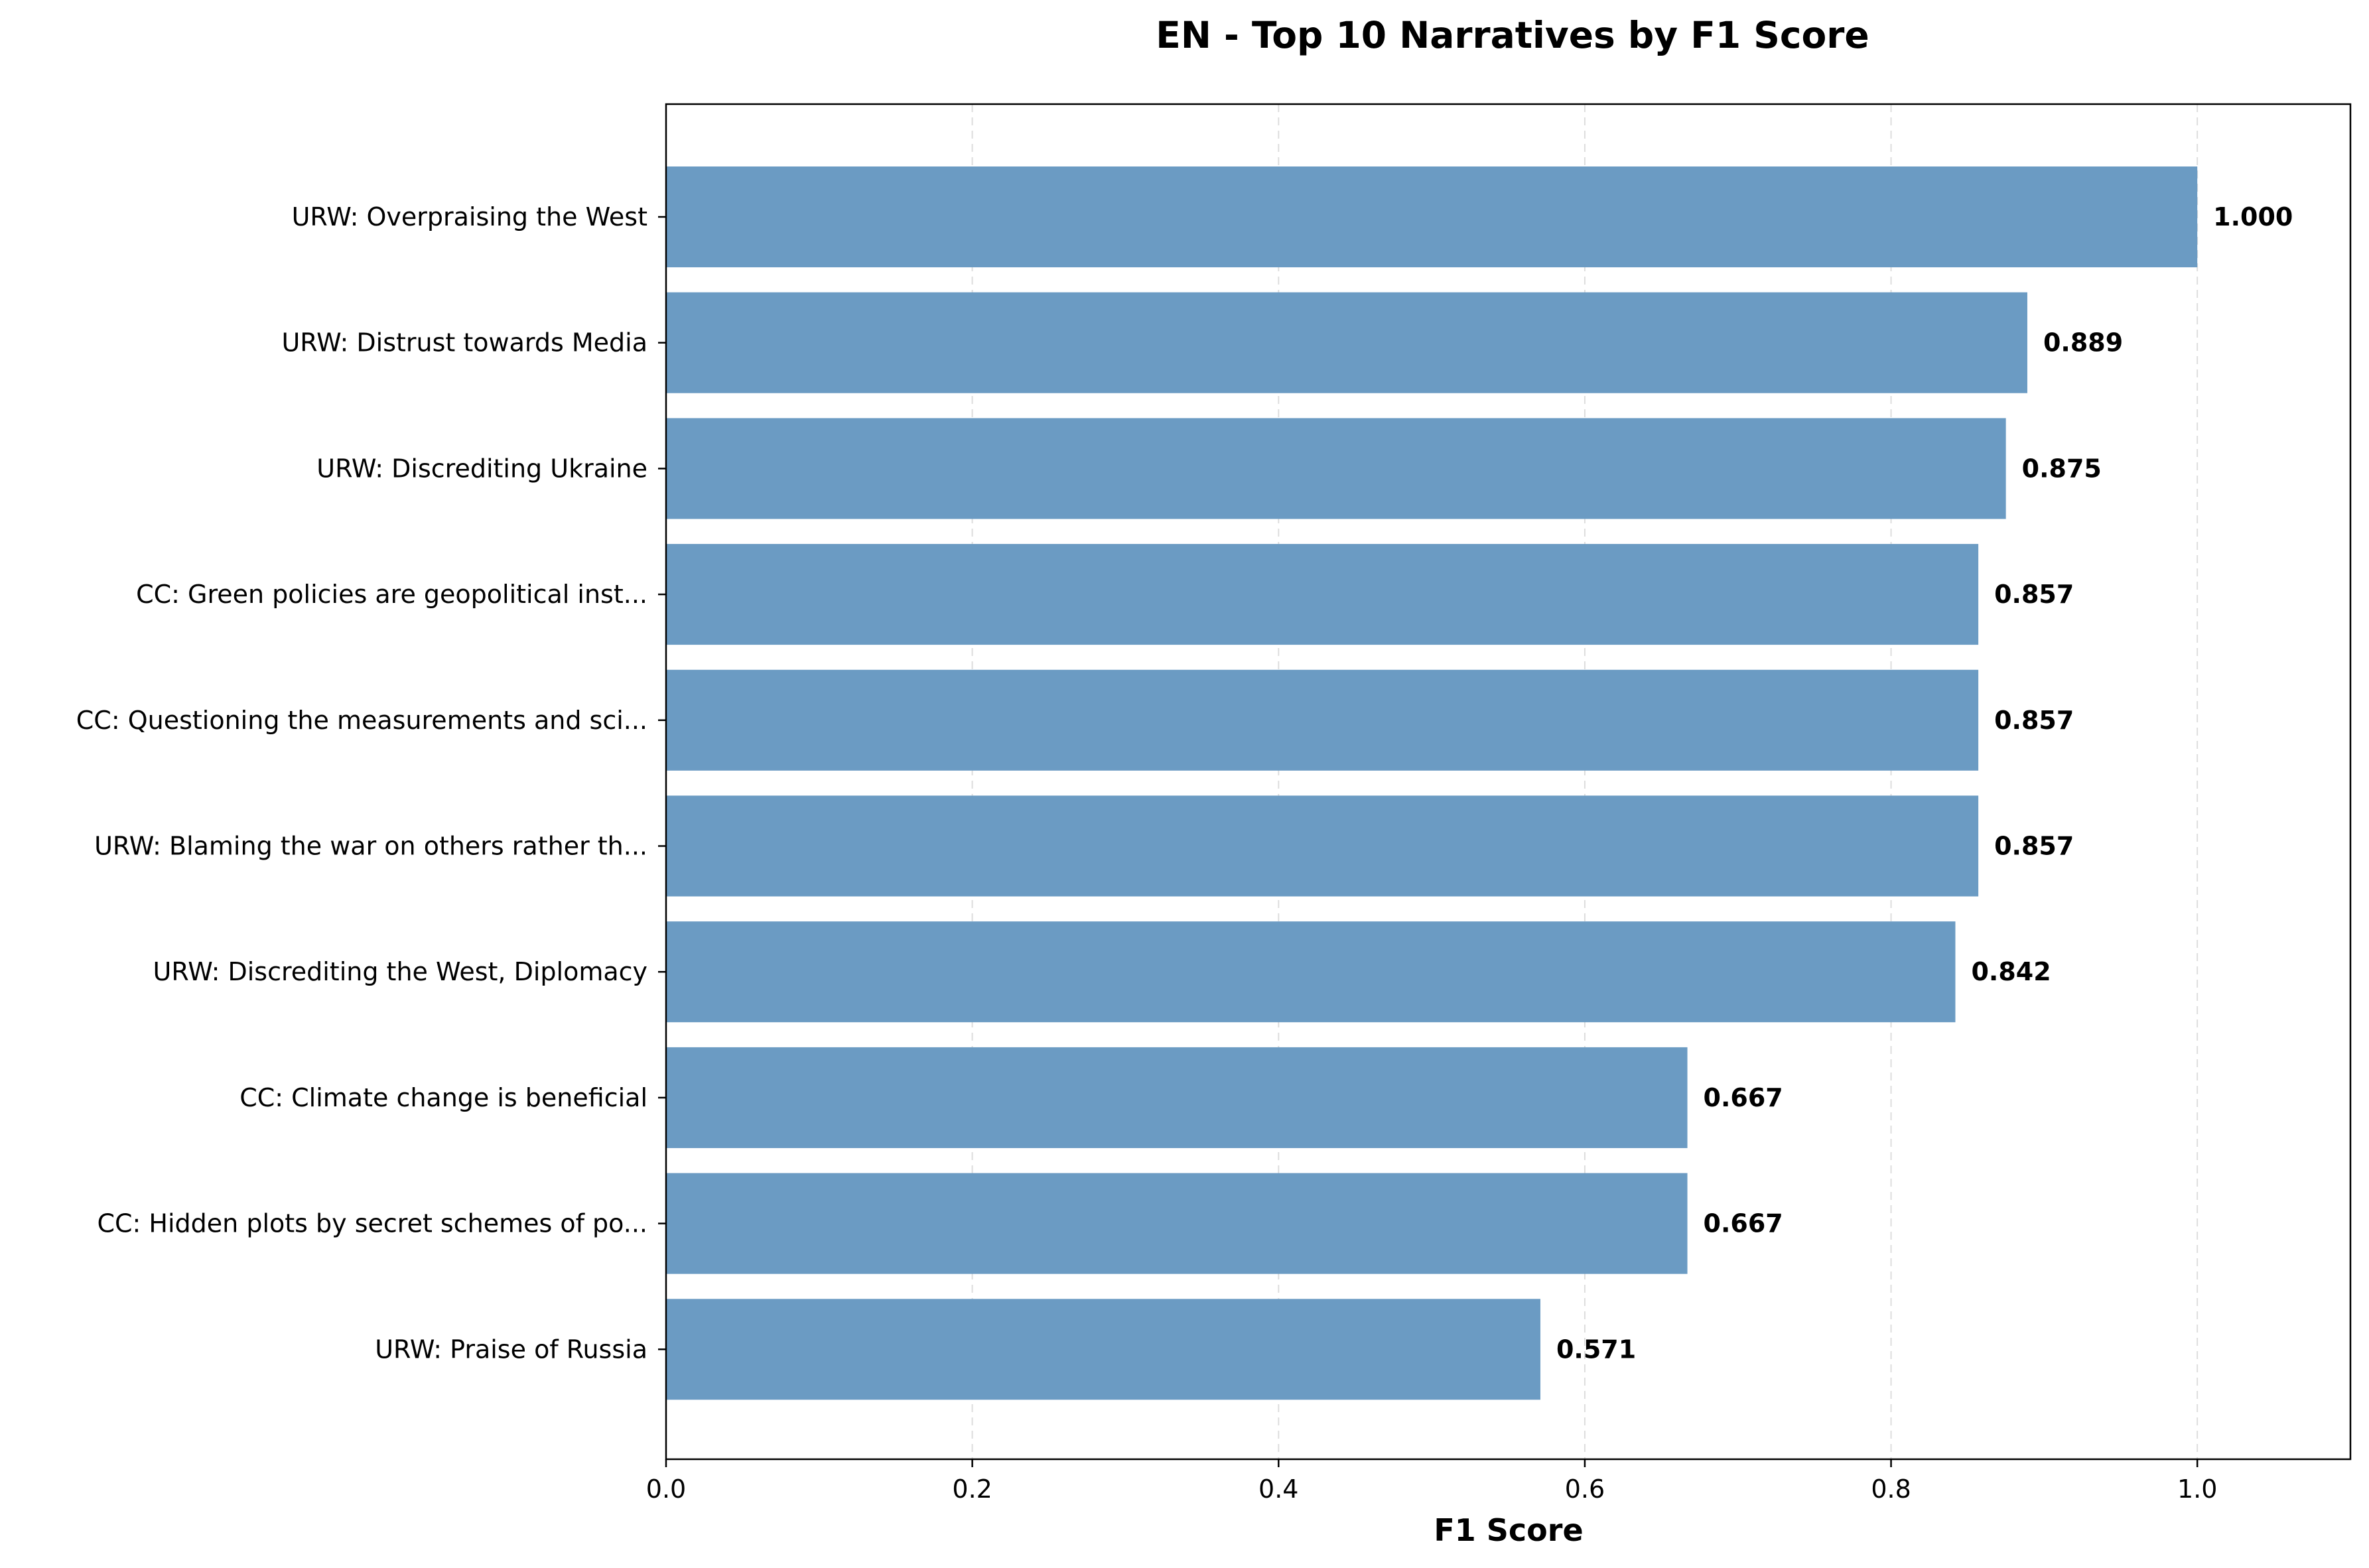  I want to click on value-label: 0.842, so click(2011, 971).